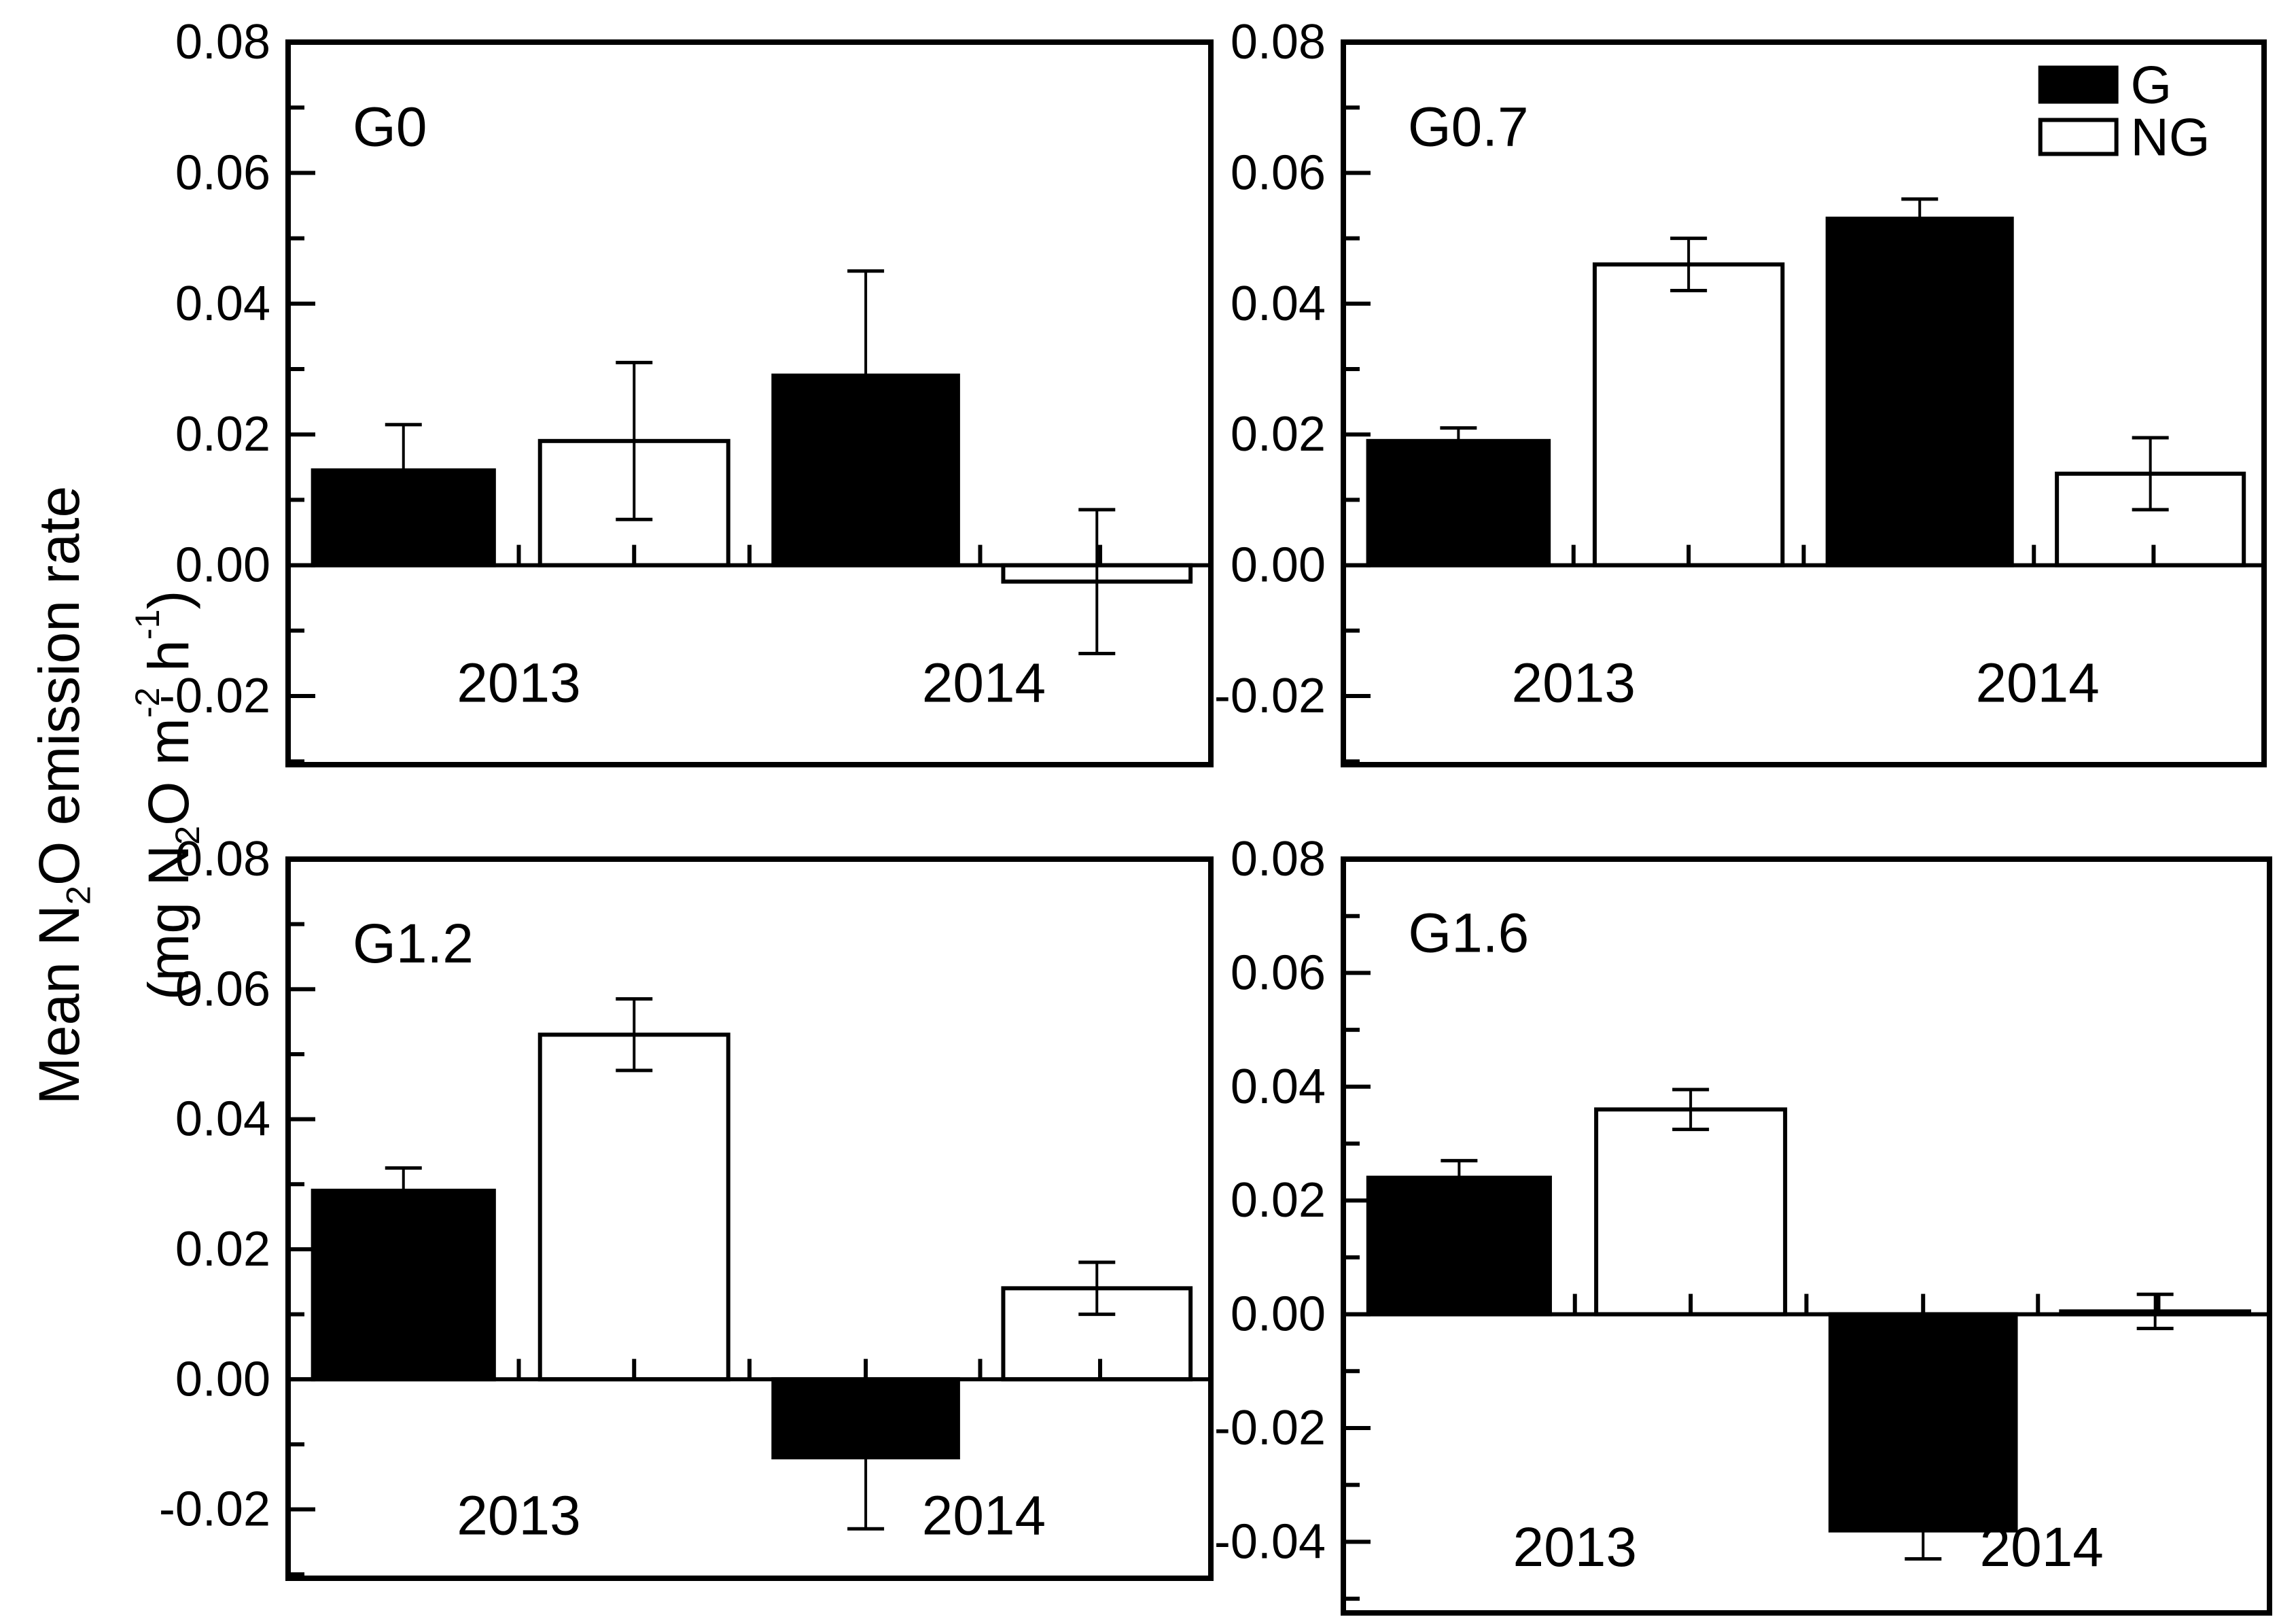 The width and height of the screenshot is (2296, 1617). What do you see at coordinates (1468, 127) in the screenshot?
I see `panel-label-G0.7: G0.7` at bounding box center [1468, 127].